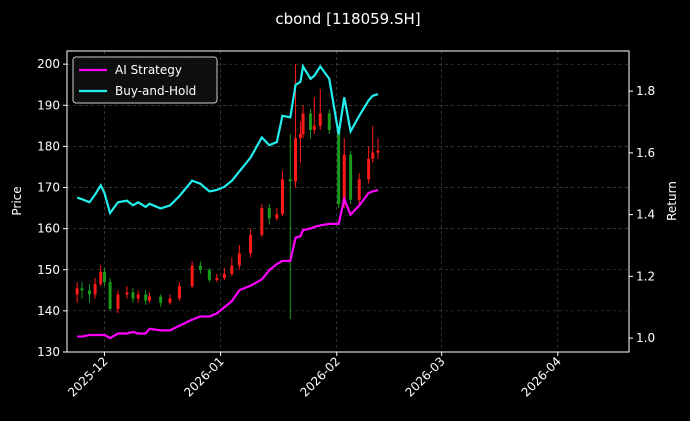 Image resolution: width=690 pixels, height=421 pixels. I want to click on x-tick-label: 2026-01, so click(203, 376).